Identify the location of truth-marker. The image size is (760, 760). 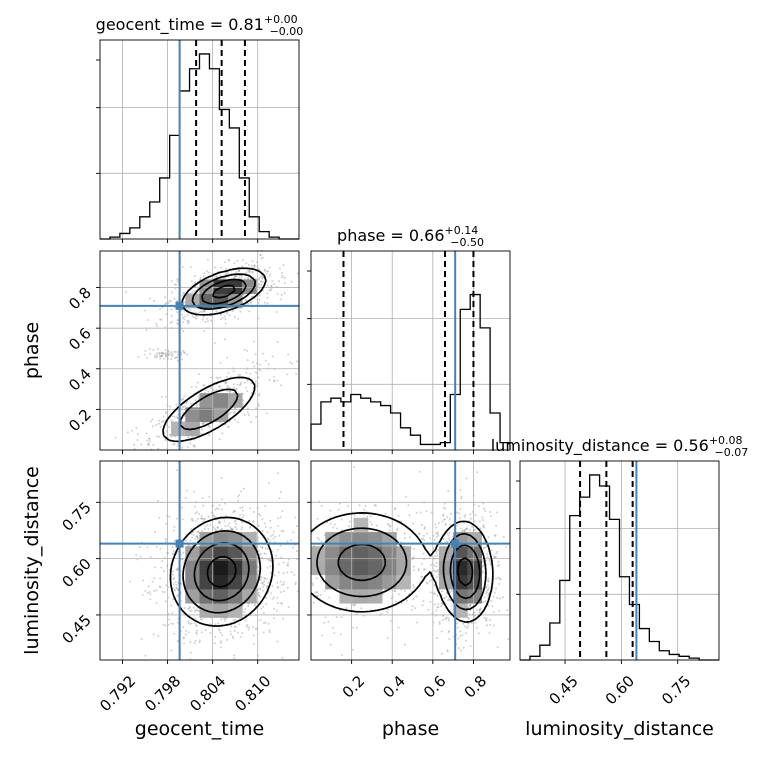
(179, 305).